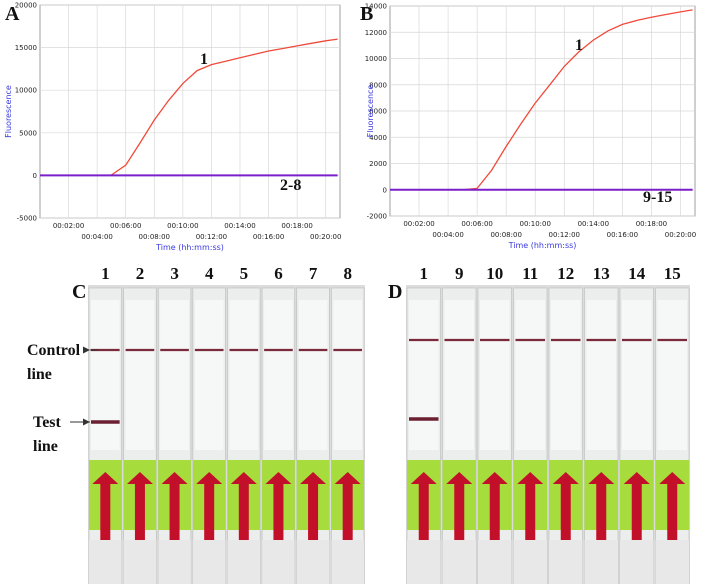  What do you see at coordinates (244, 273) in the screenshot?
I see `lane-label: 5` at bounding box center [244, 273].